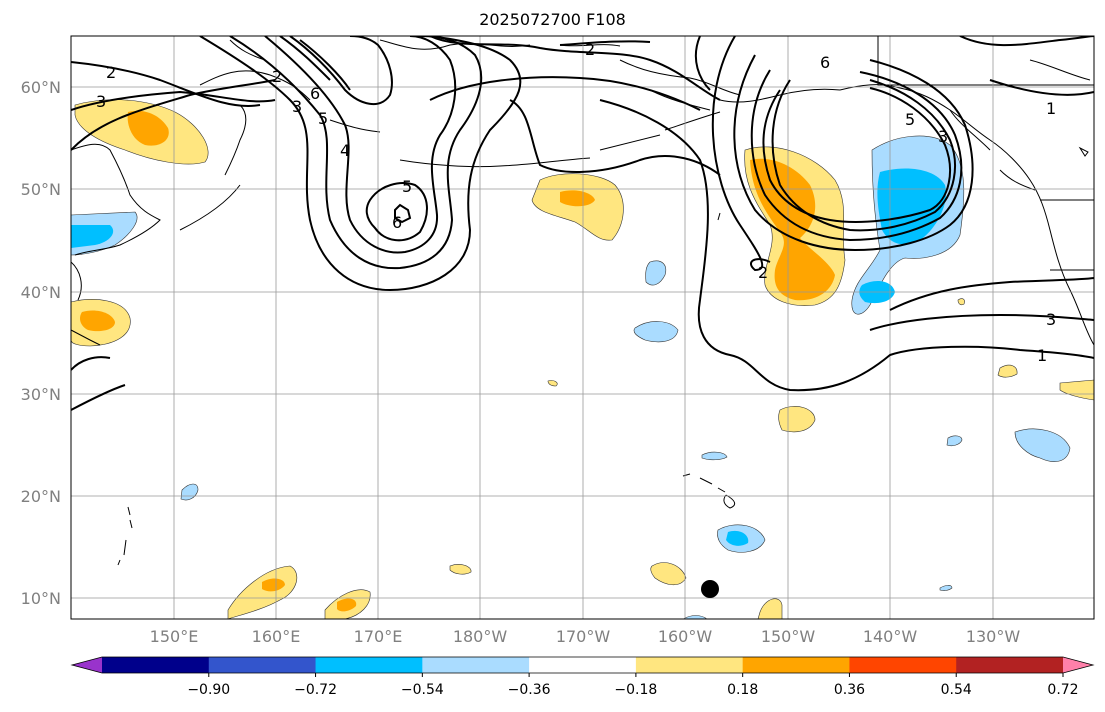 The height and width of the screenshot is (712, 1105). What do you see at coordinates (41, 292) in the screenshot?
I see `lat-label: 40°N` at bounding box center [41, 292].